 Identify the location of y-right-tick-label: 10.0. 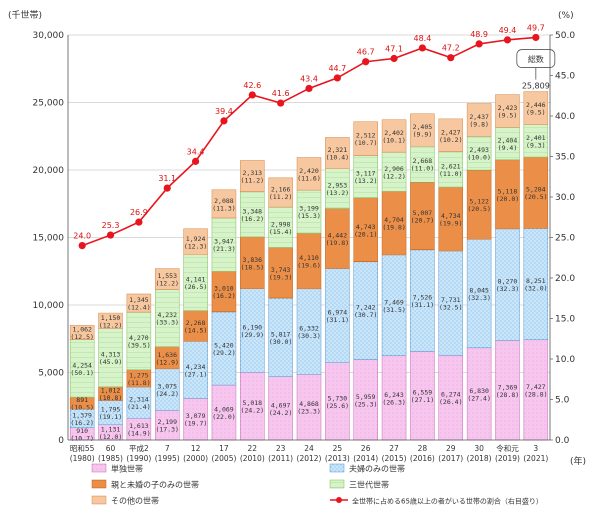
(565, 360).